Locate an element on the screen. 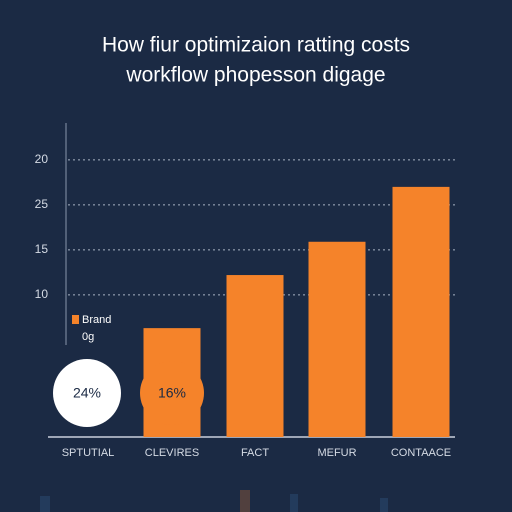  x-tick-label: CLEVIRES is located at coordinates (172, 453).